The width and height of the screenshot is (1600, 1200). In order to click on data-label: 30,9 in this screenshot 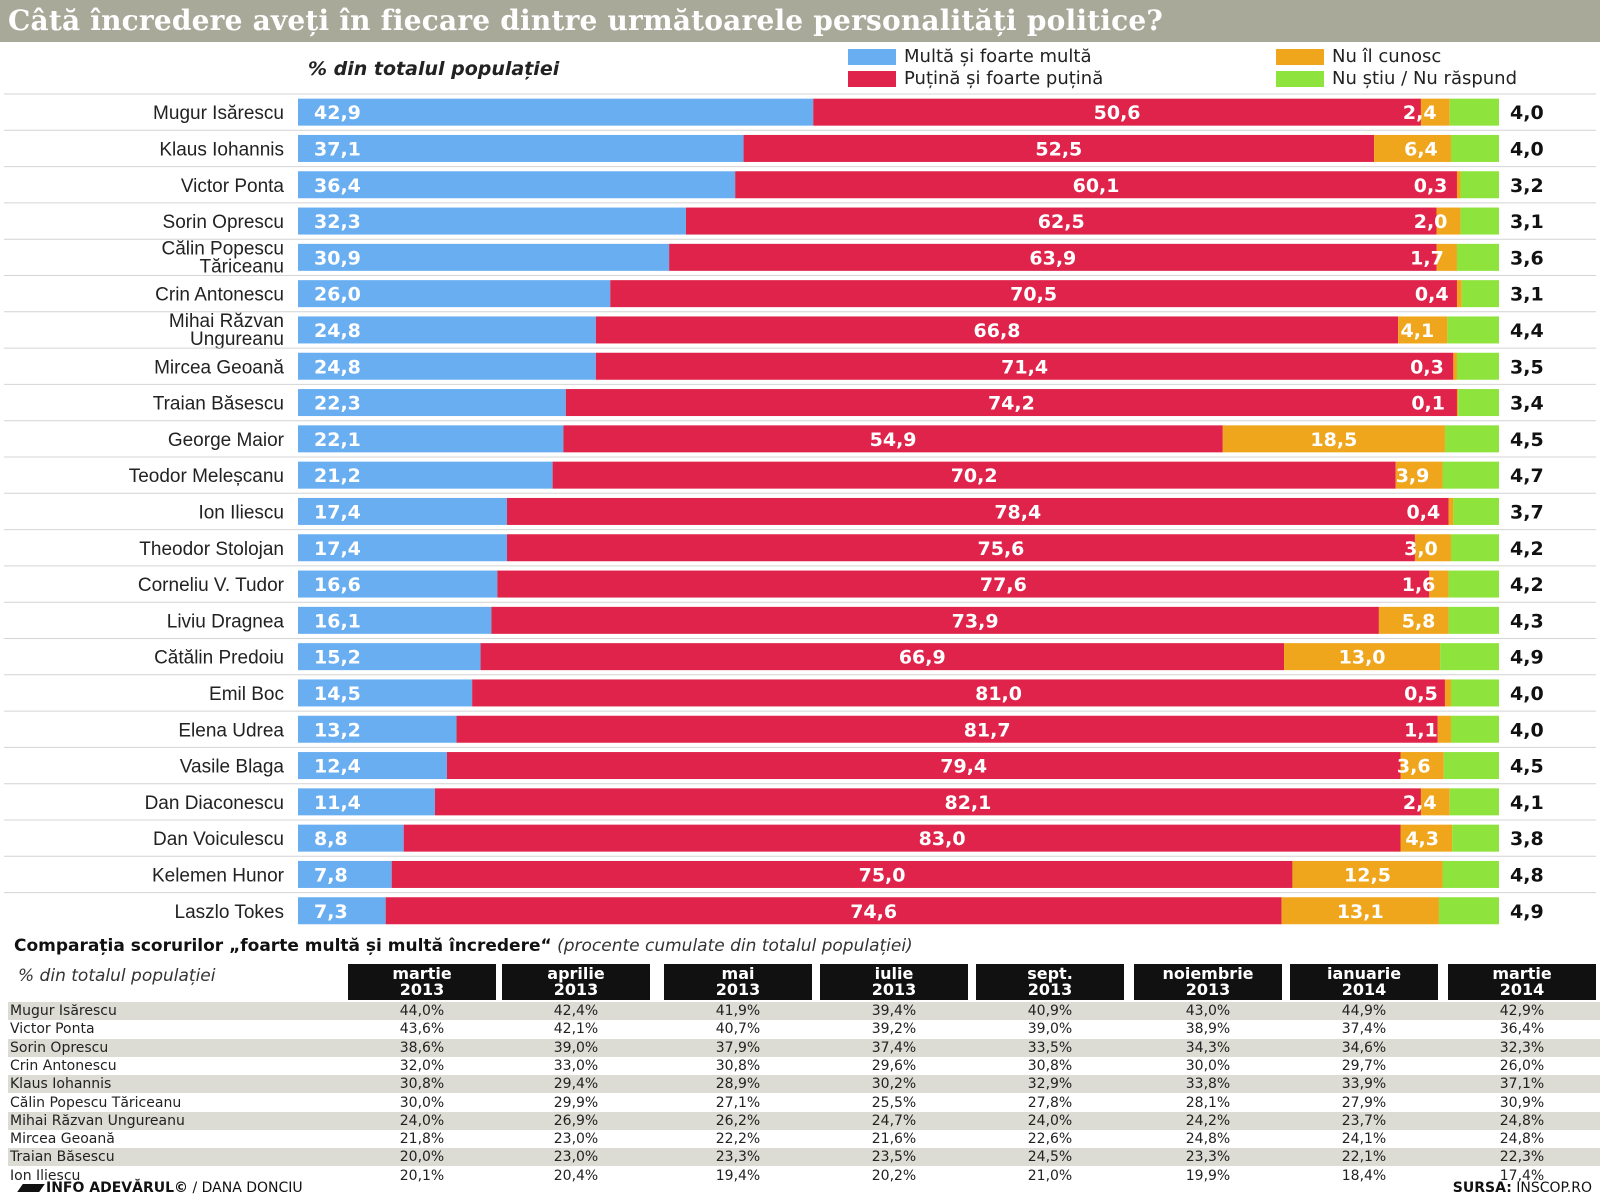, I will do `click(337, 258)`.